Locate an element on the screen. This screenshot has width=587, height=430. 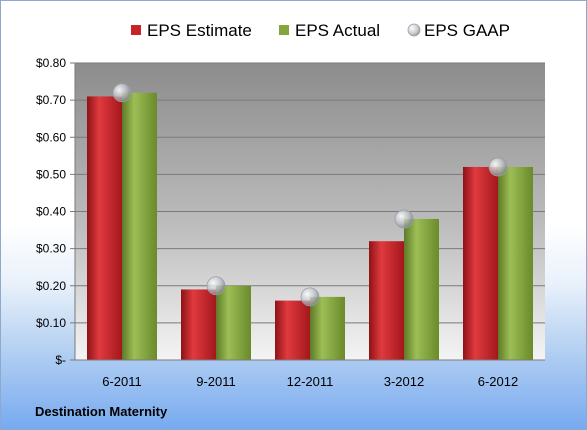
legend-label: EPS Actual is located at coordinates (337, 30).